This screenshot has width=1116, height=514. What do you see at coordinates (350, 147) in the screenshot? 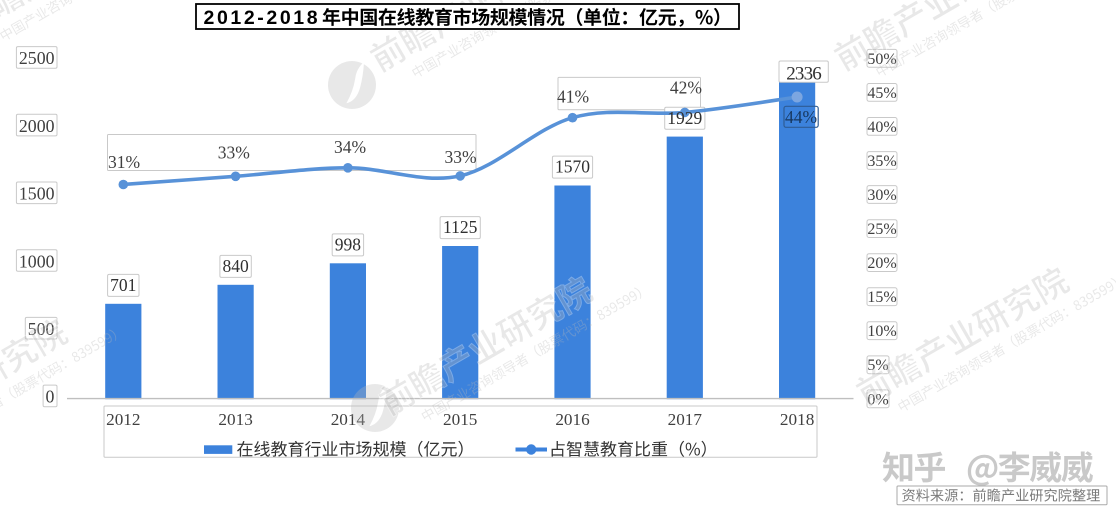
I see `svg-text: 34%` at bounding box center [350, 147].